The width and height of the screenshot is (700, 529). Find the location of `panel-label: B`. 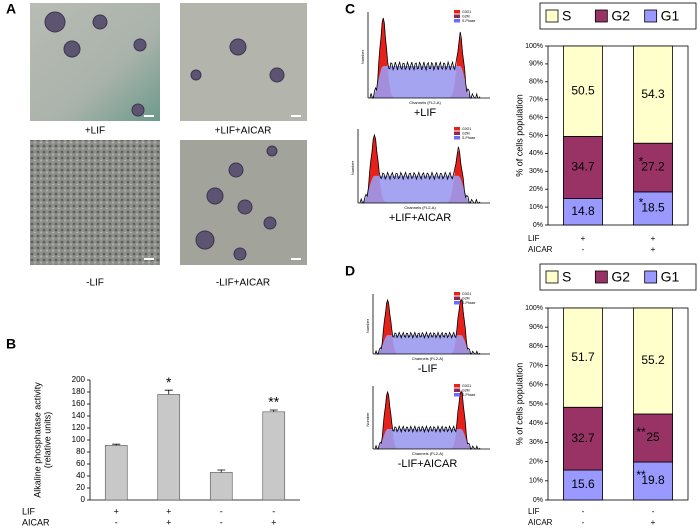

panel-label: B is located at coordinates (11, 344).